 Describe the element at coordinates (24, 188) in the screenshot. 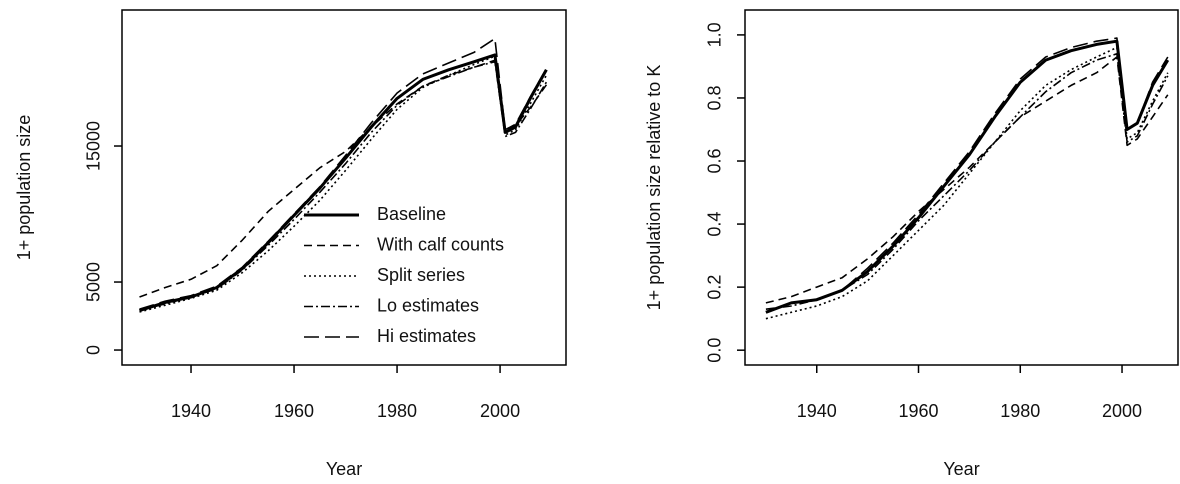

I see `y-axis-title: 1+ population size` at that location.